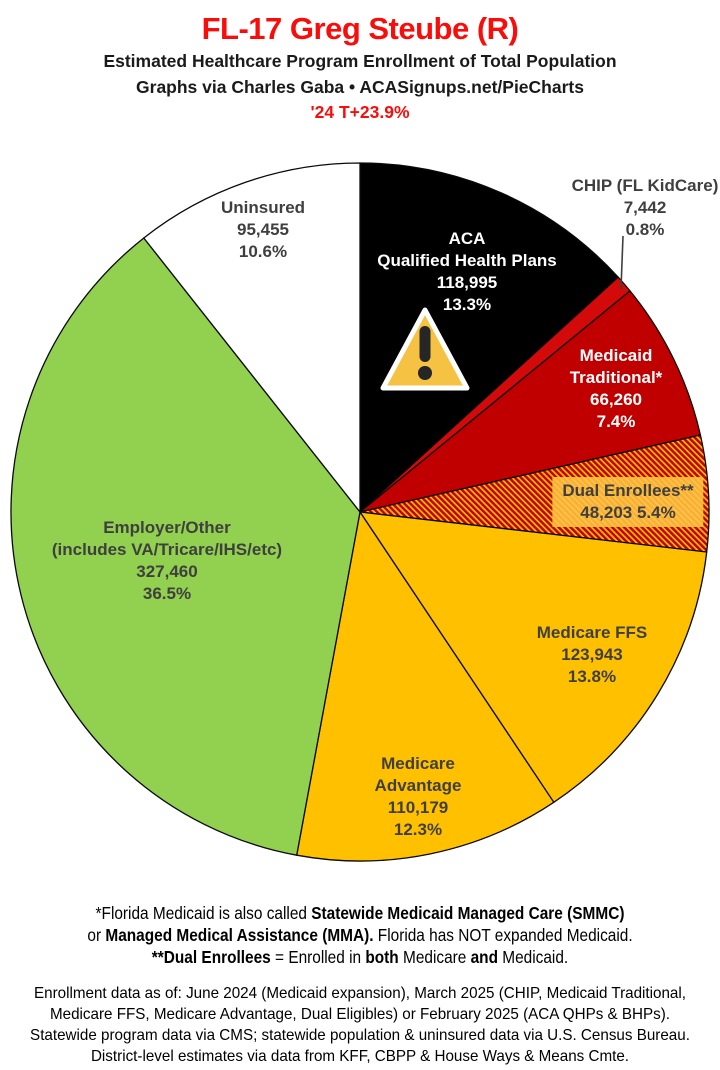 The height and width of the screenshot is (1070, 720). Describe the element at coordinates (467, 271) in the screenshot. I see `slice-label-aca: ACA Qualified Health Plans 118,995 13.3%` at that location.